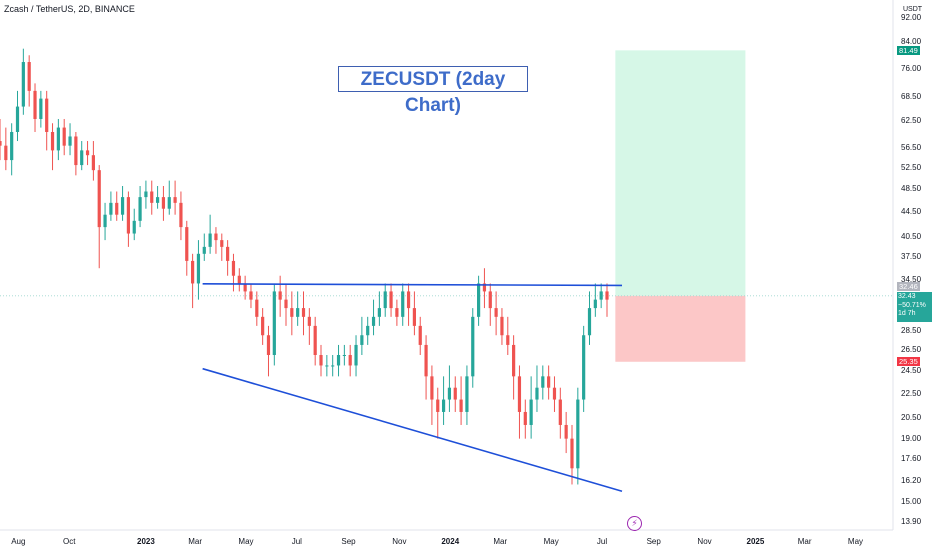 This screenshot has width=932, height=550. What do you see at coordinates (913, 9) in the screenshot?
I see `axis-unit: USDT` at bounding box center [913, 9].